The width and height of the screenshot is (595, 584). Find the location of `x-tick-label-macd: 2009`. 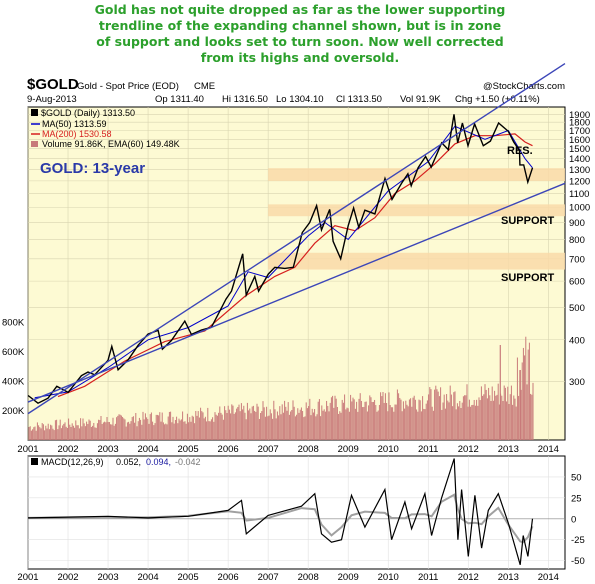

x-tick-label-macd: 2009 is located at coordinates (348, 577).